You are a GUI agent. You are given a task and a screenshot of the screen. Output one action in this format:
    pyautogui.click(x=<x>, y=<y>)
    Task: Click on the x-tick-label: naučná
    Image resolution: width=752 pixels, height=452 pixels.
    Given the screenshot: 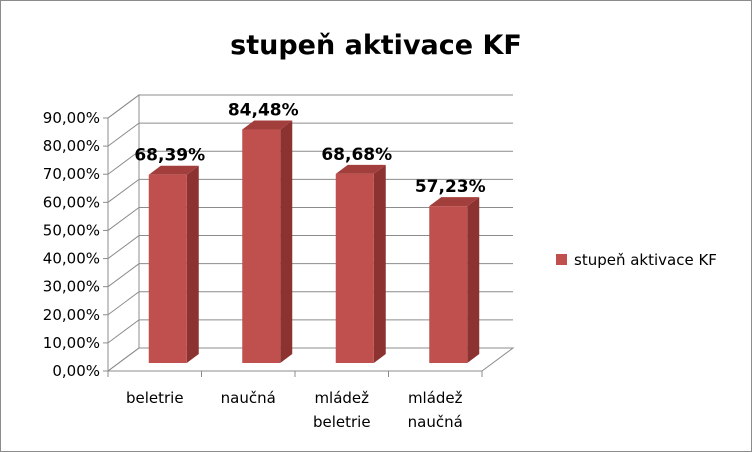 What is the action you would take?
    pyautogui.click(x=248, y=398)
    